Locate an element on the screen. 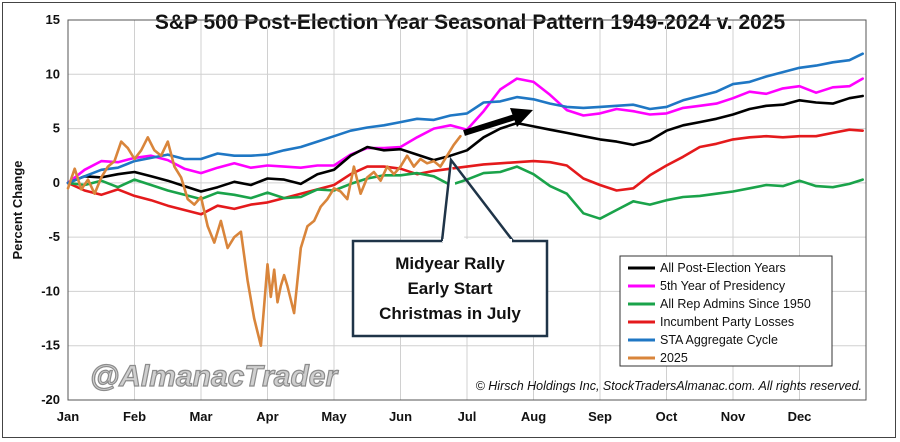 The width and height of the screenshot is (900, 442). y-tick-label: 15 is located at coordinates (53, 19).